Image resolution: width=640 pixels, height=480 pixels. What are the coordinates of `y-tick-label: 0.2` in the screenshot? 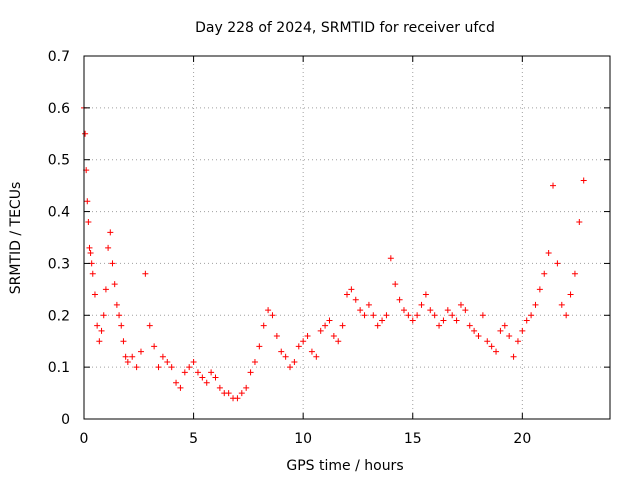 It's located at (59, 316).